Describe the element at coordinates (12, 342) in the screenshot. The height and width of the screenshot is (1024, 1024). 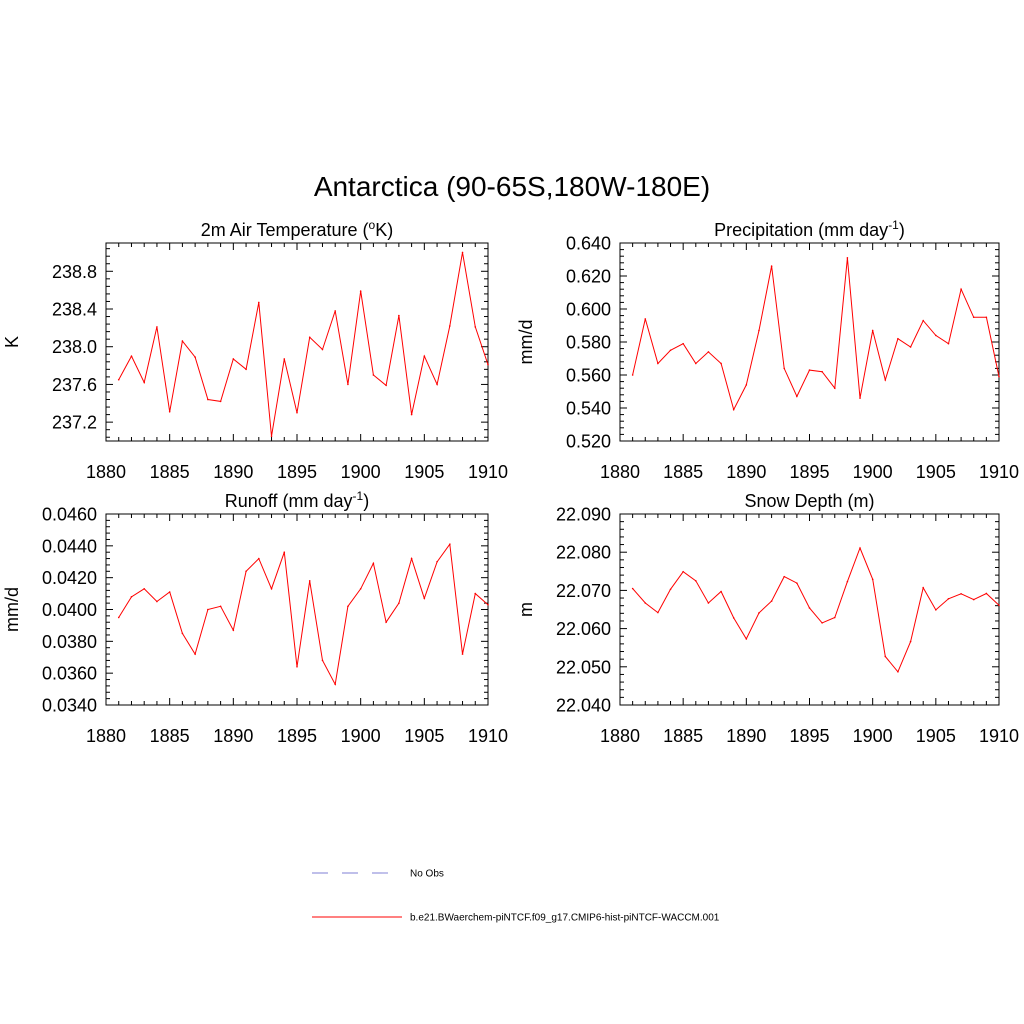
I see `y-axis-label: K` at that location.